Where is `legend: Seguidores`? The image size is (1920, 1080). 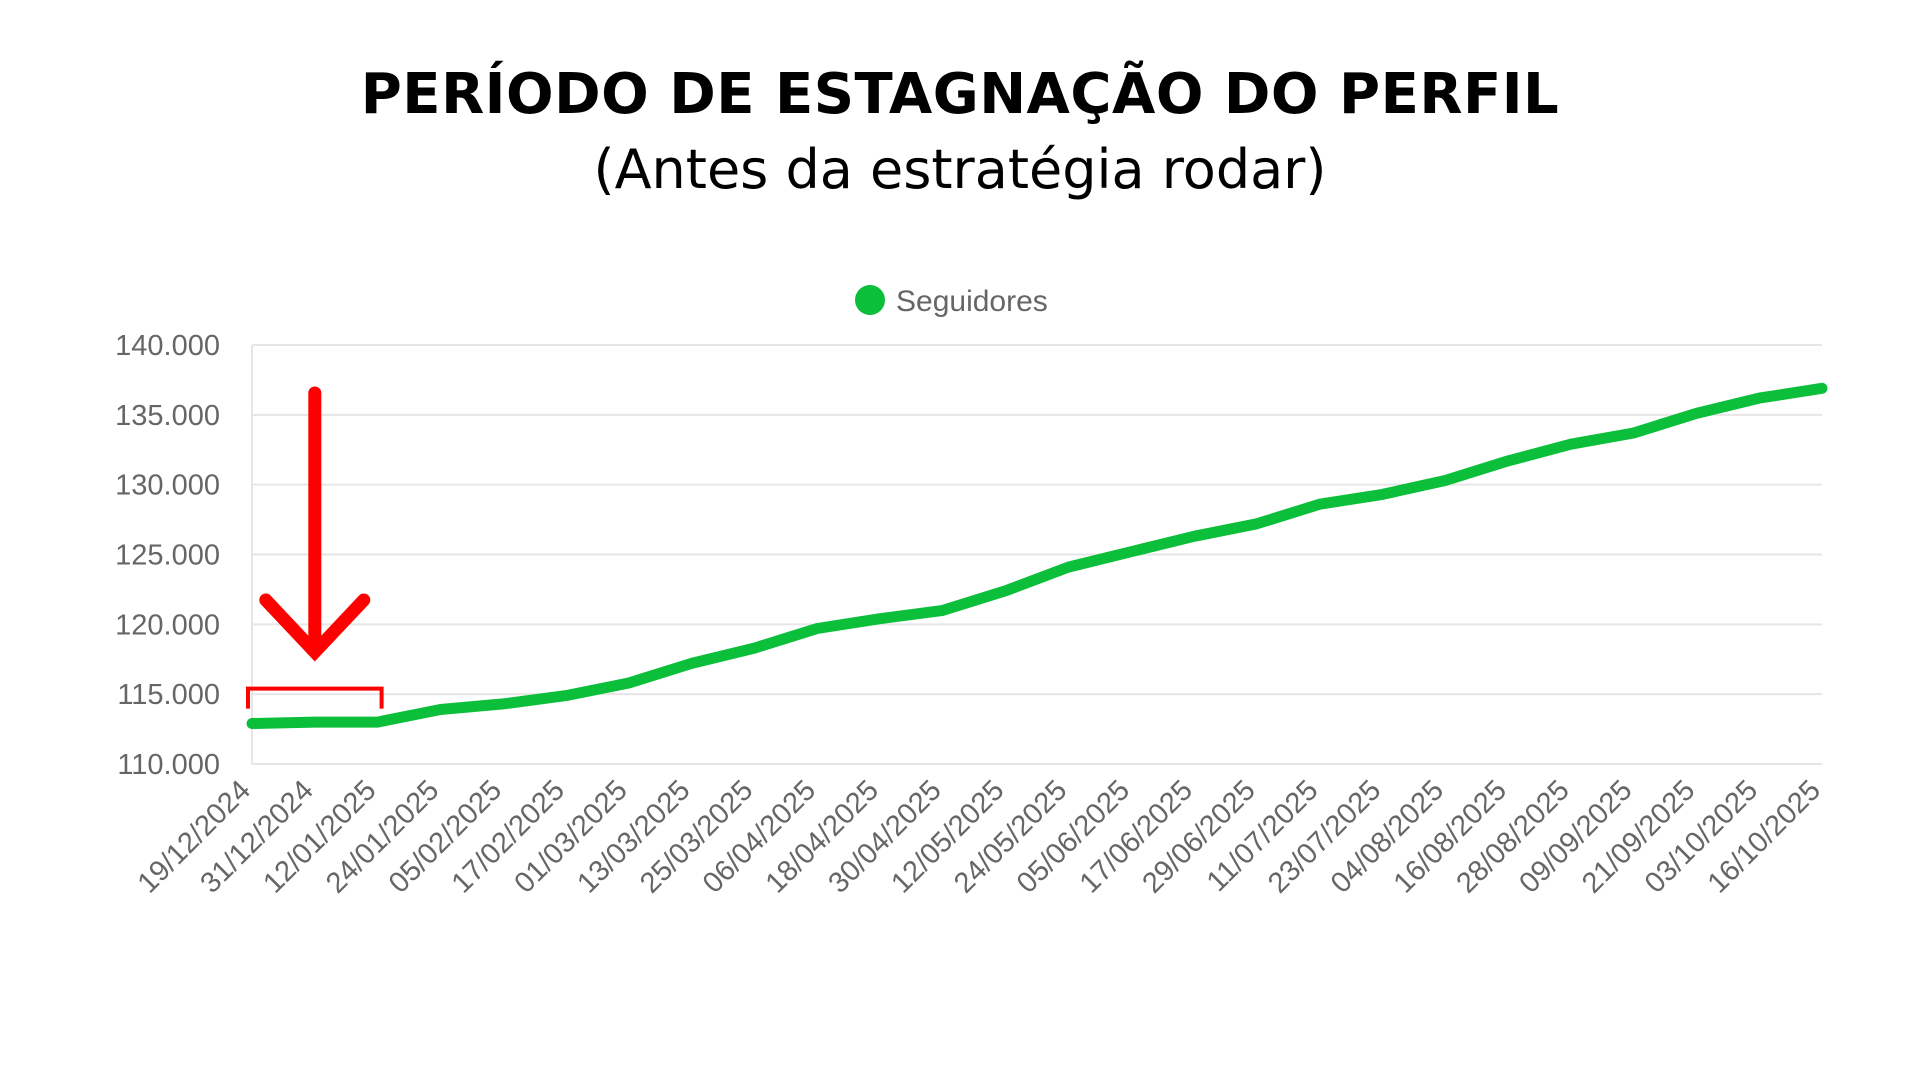
legend: Seguidores is located at coordinates (951, 301).